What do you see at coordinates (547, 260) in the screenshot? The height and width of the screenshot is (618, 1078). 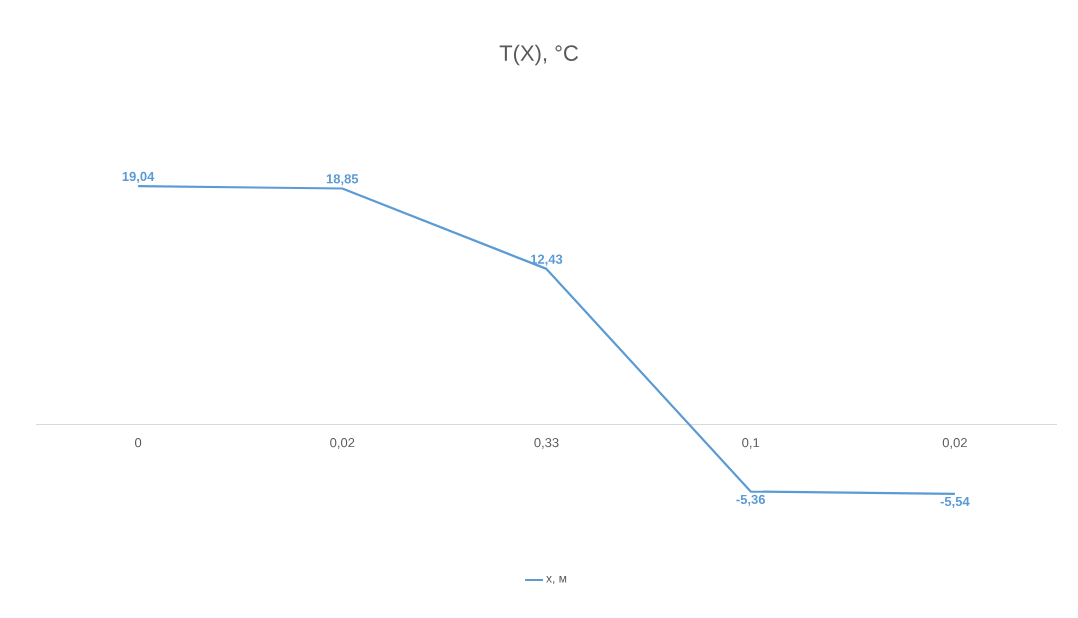 I see `data-label: 12,43` at bounding box center [547, 260].